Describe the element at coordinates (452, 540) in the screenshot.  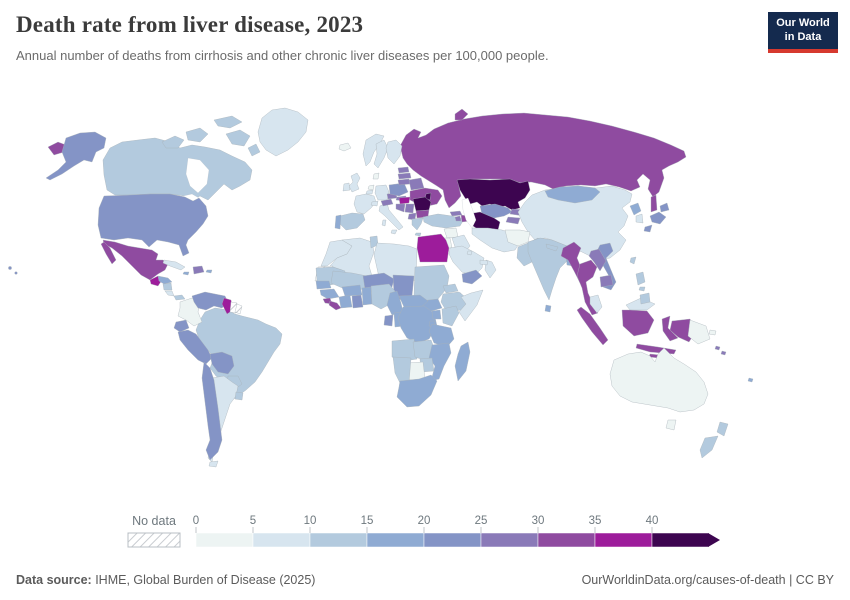
I see `legend-bin-20–25` at that location.